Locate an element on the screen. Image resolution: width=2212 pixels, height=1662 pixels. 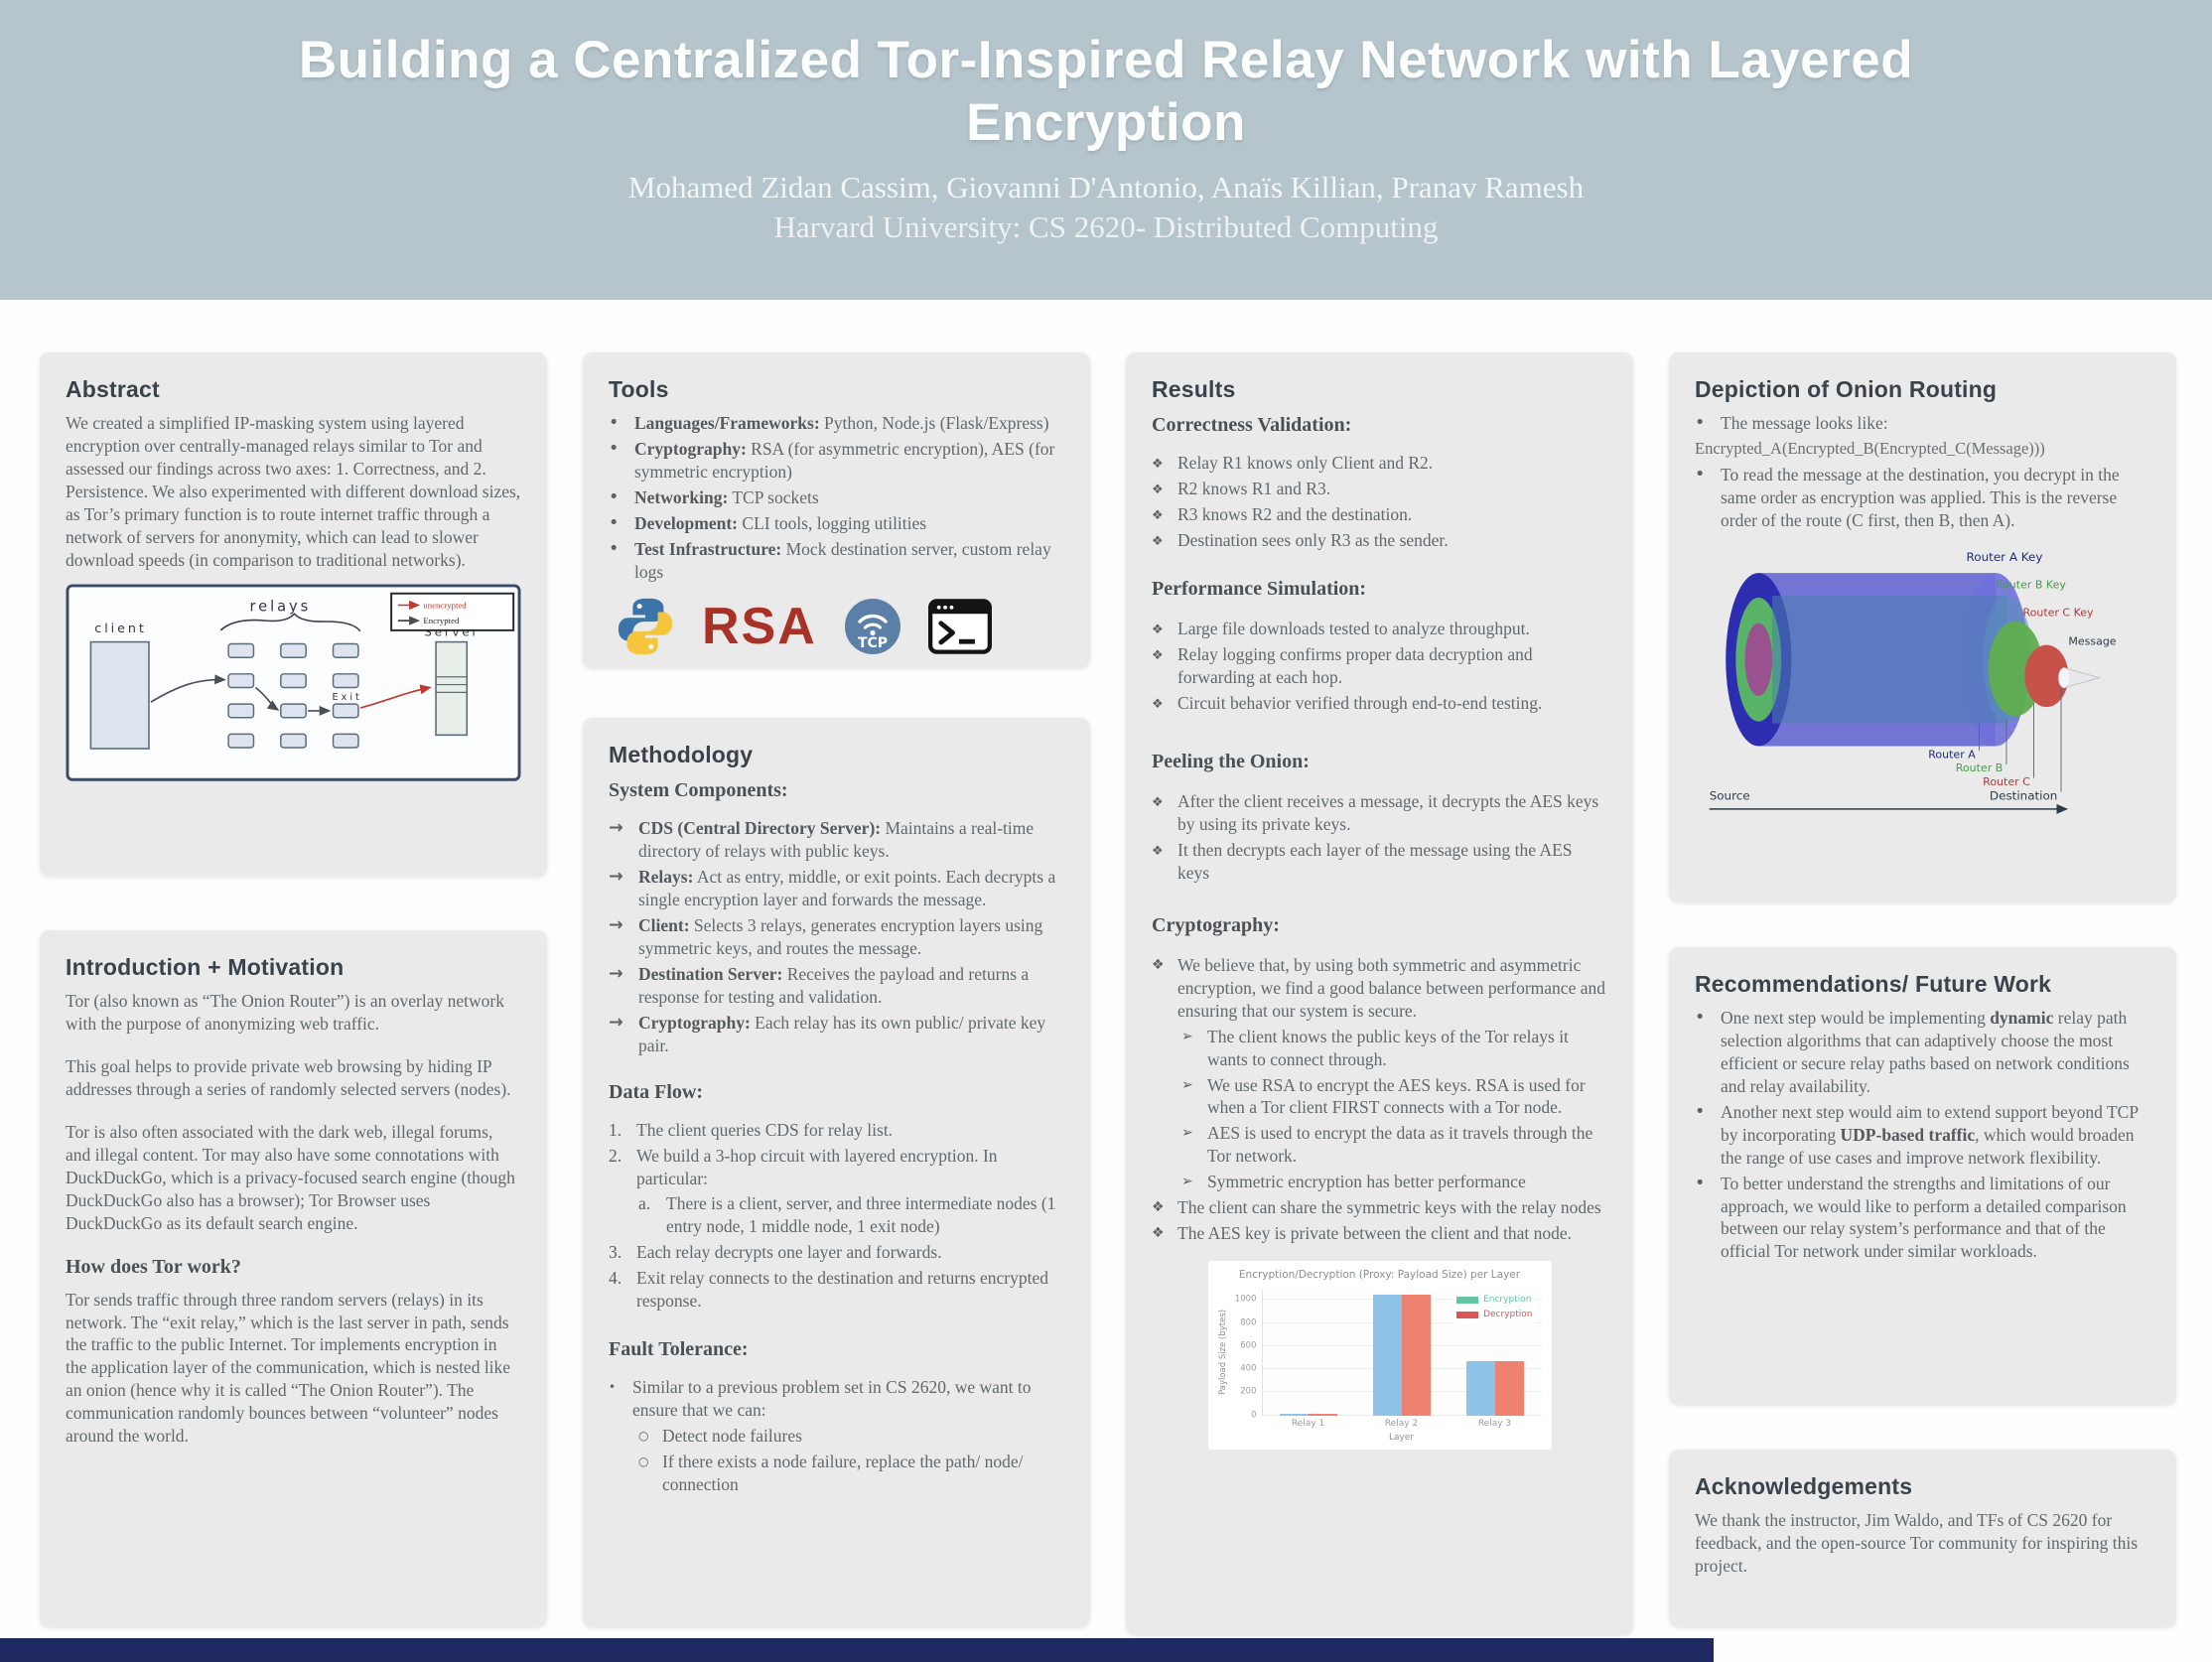
sketch-client-box is located at coordinates (119, 695).